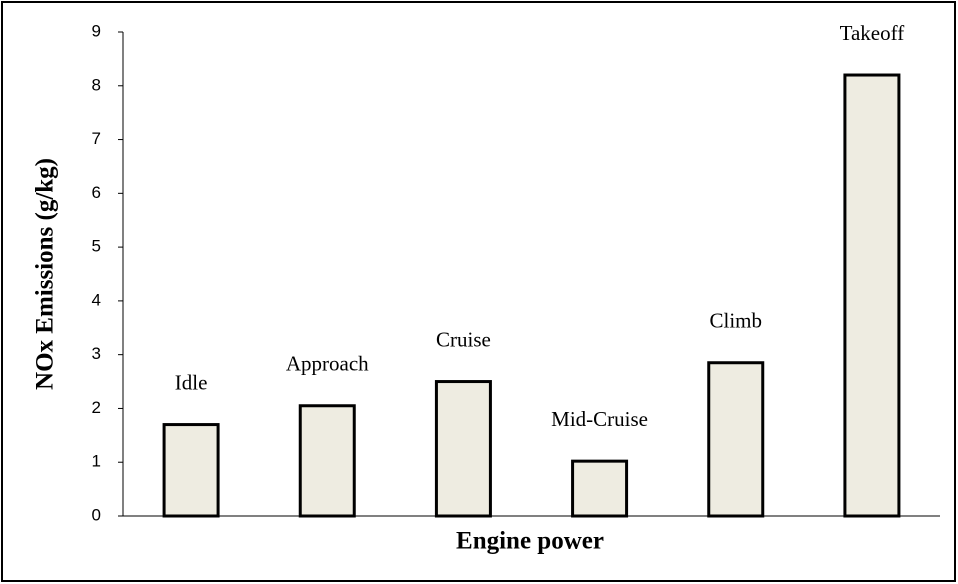 The height and width of the screenshot is (584, 958). Describe the element at coordinates (463, 339) in the screenshot. I see `category-label: Cruise` at that location.